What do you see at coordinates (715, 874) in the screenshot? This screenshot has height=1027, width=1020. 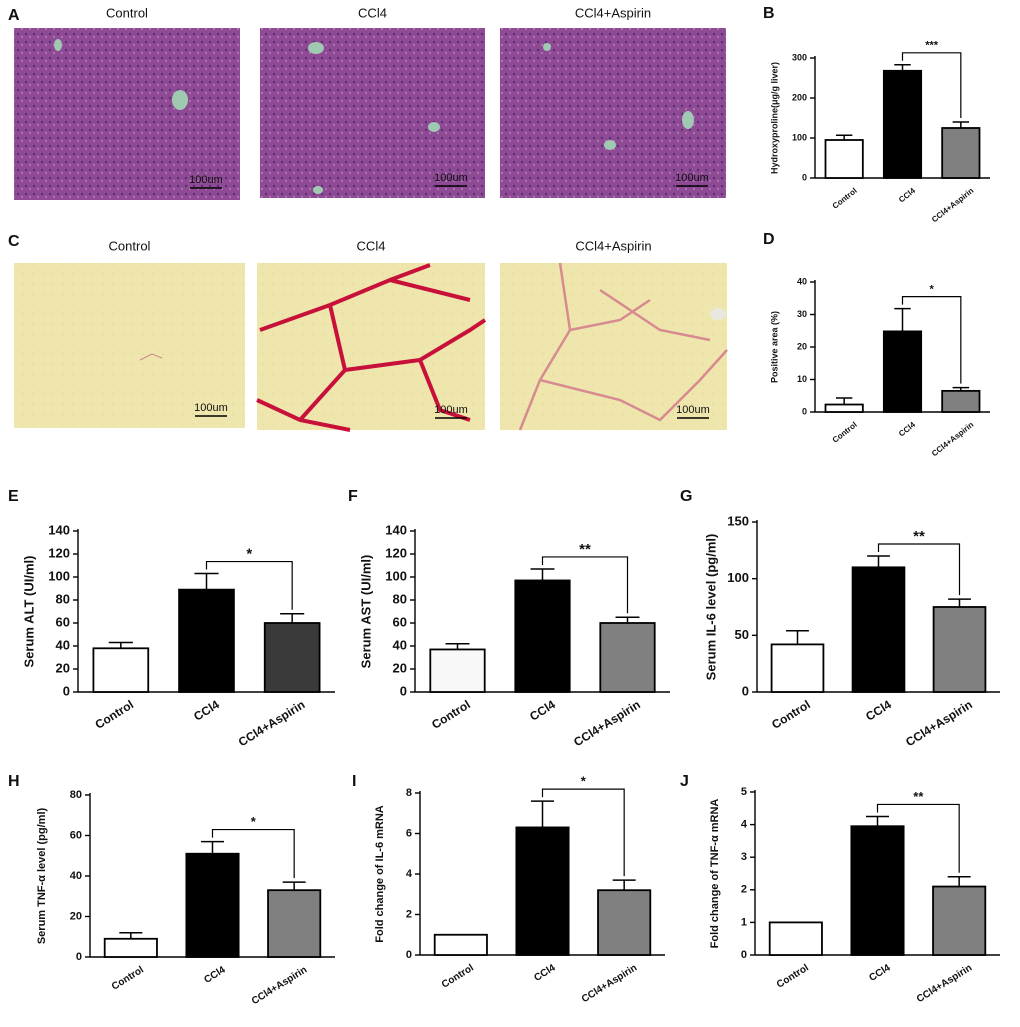 I see `y-axis-label: Fold change of TNF-α mRNA` at bounding box center [715, 874].